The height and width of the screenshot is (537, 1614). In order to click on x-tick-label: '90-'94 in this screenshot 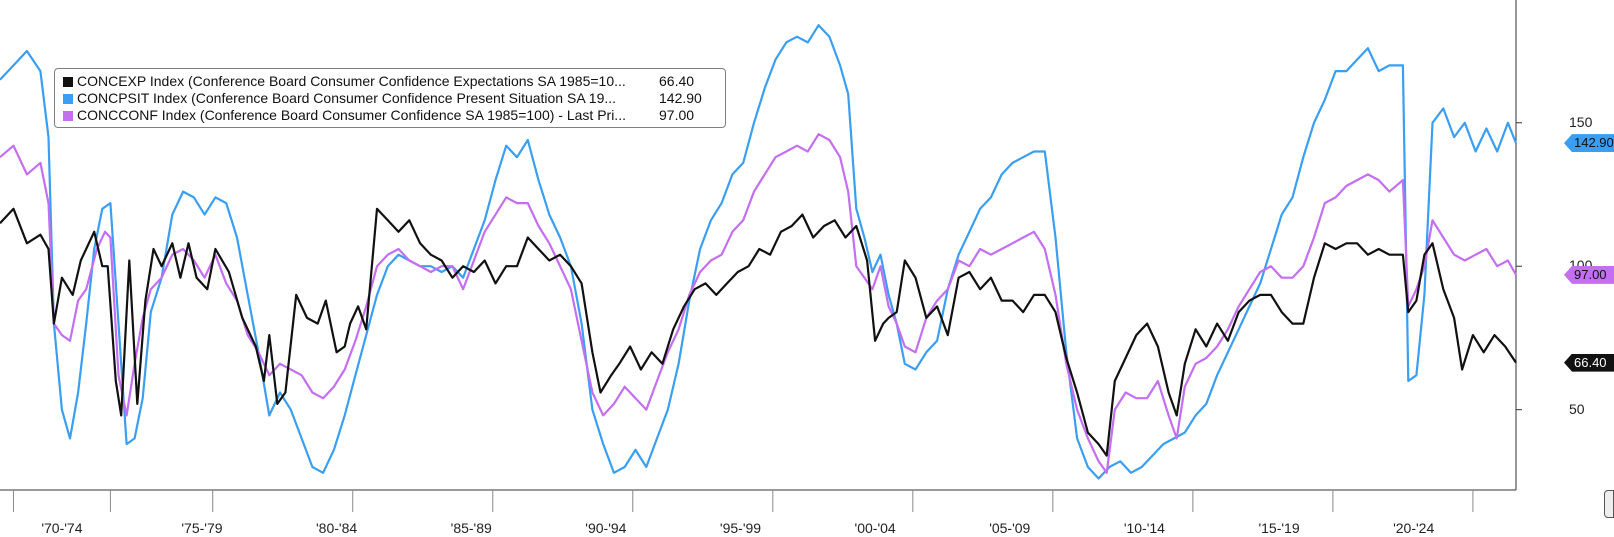, I will do `click(606, 528)`.